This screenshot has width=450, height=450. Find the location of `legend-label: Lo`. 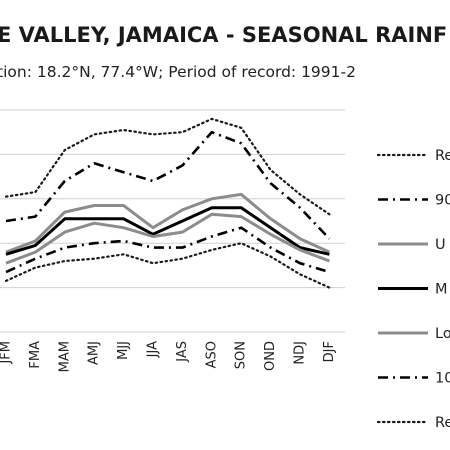

legend-label: Lo is located at coordinates (442, 334).